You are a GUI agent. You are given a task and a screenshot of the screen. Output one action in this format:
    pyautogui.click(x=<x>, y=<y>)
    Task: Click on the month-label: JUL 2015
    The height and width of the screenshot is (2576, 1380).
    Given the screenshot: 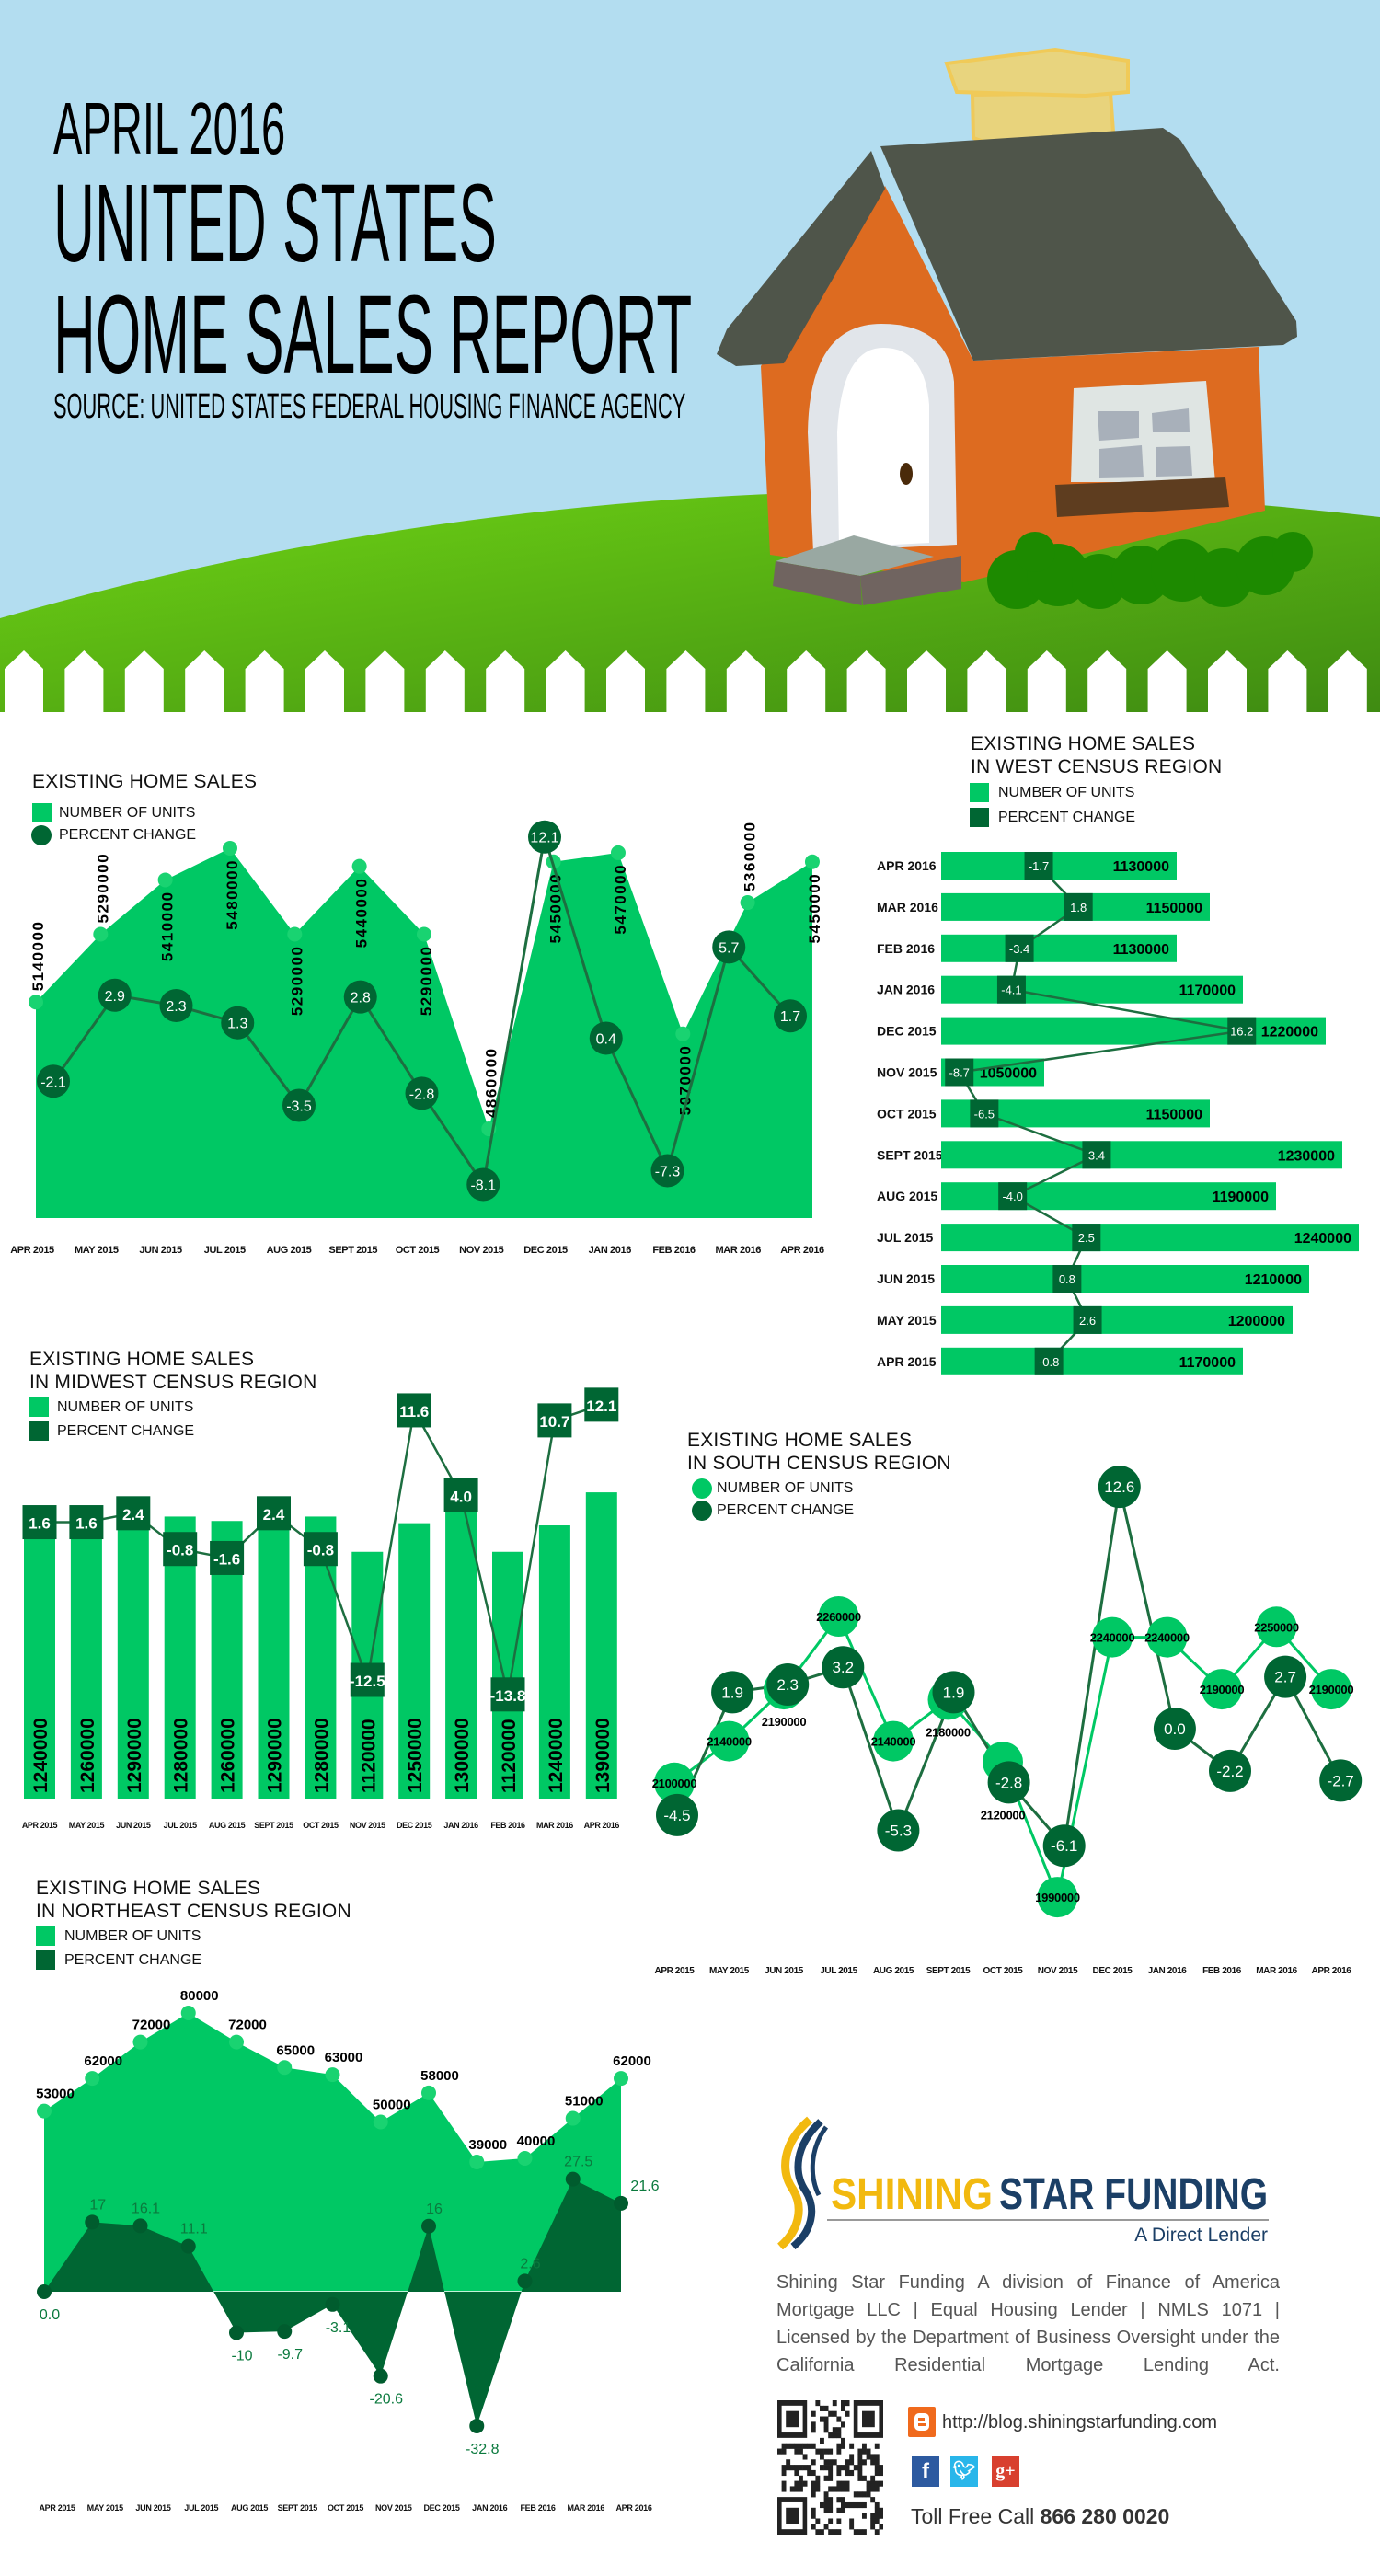 What is the action you would take?
    pyautogui.click(x=181, y=1825)
    